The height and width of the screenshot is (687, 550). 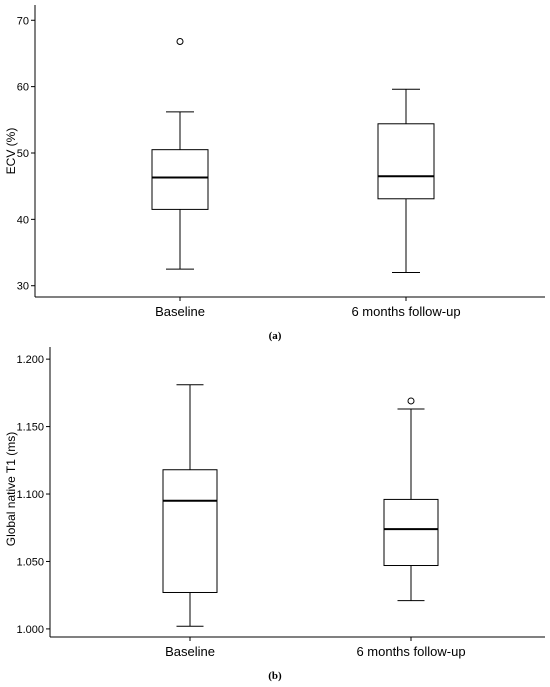 I want to click on y-tick-label: 1.200, so click(x=30, y=360).